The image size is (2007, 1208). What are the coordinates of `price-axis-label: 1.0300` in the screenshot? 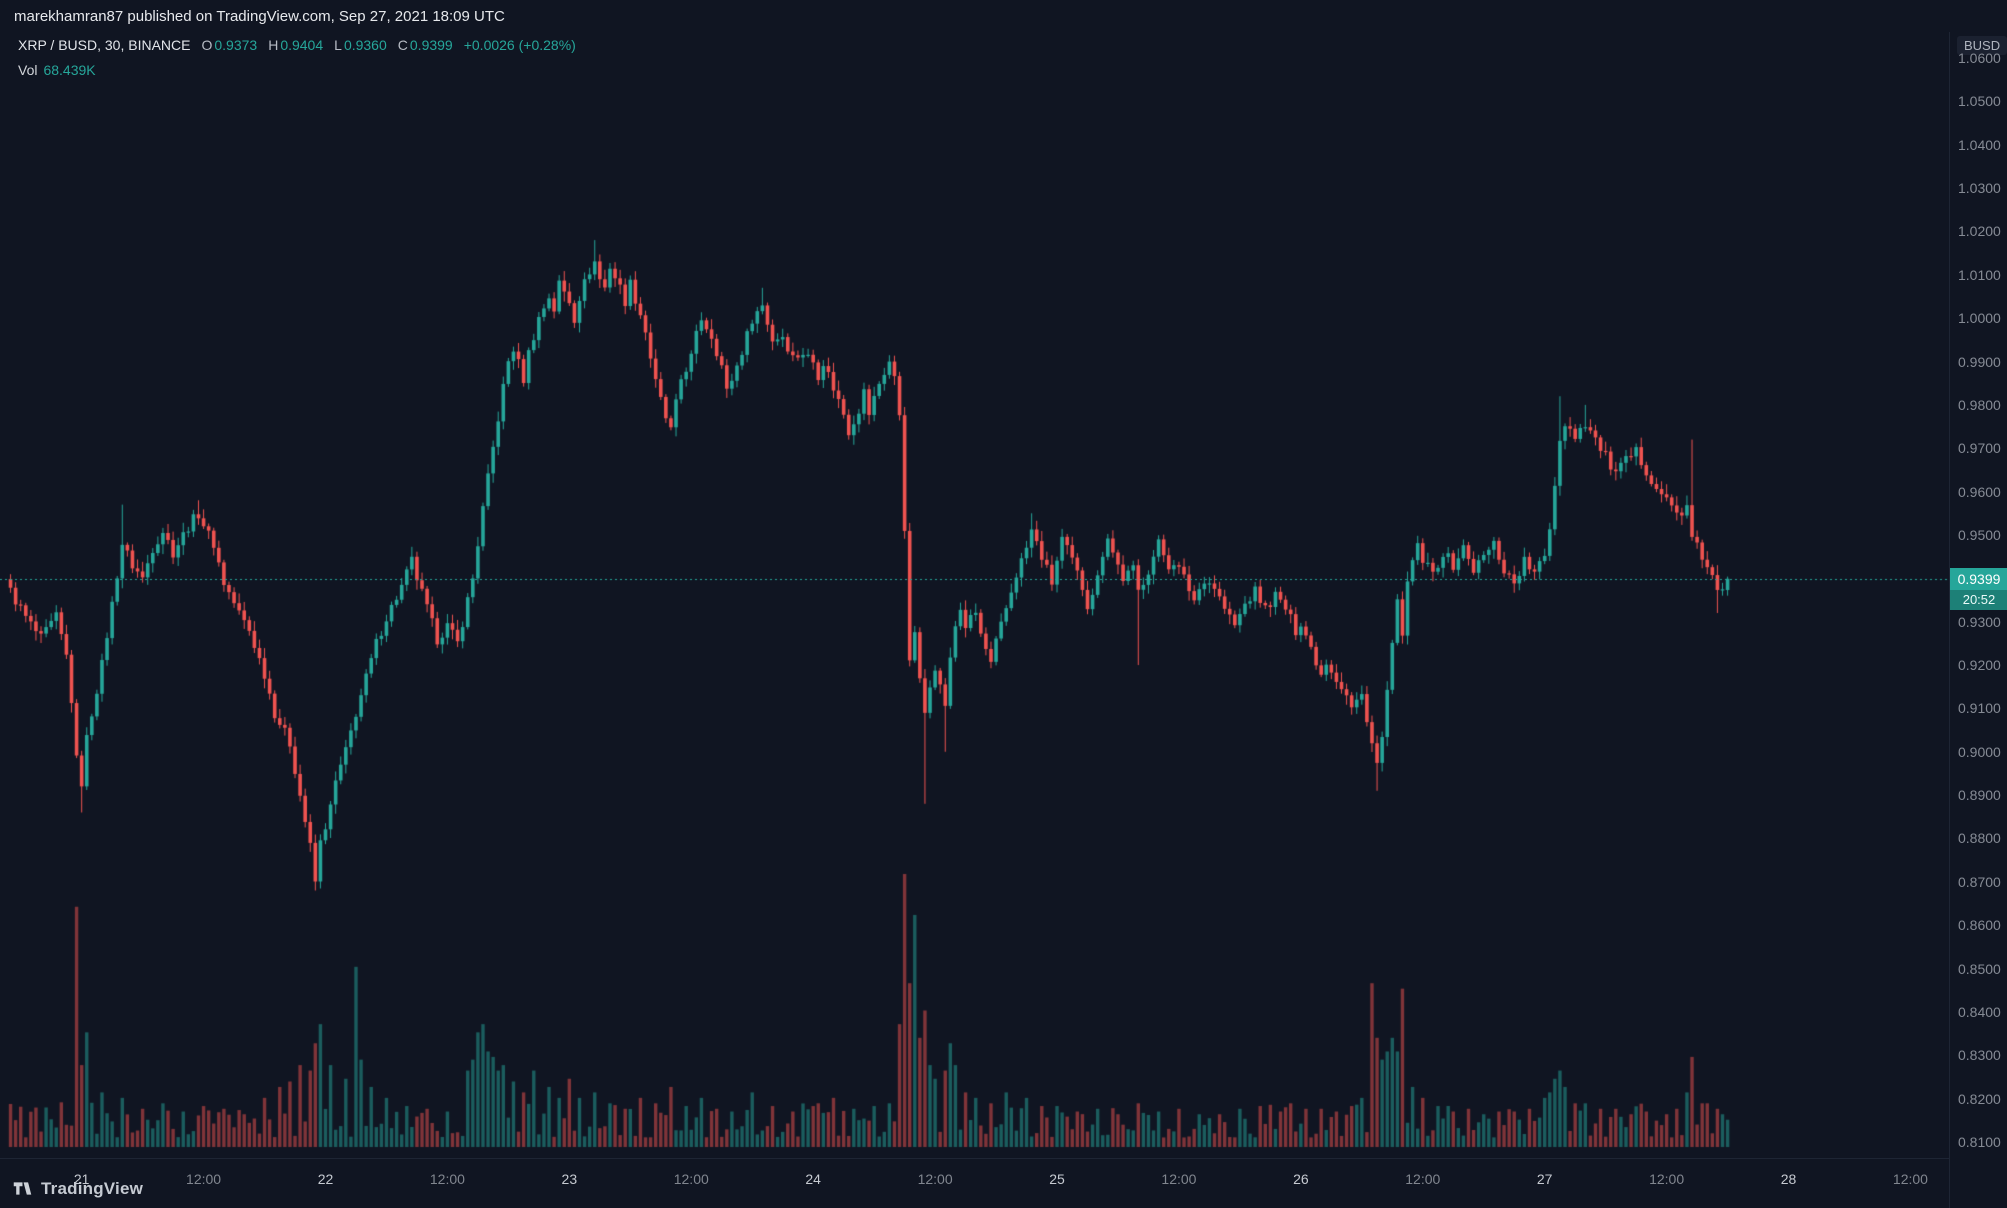 It's located at (1979, 188).